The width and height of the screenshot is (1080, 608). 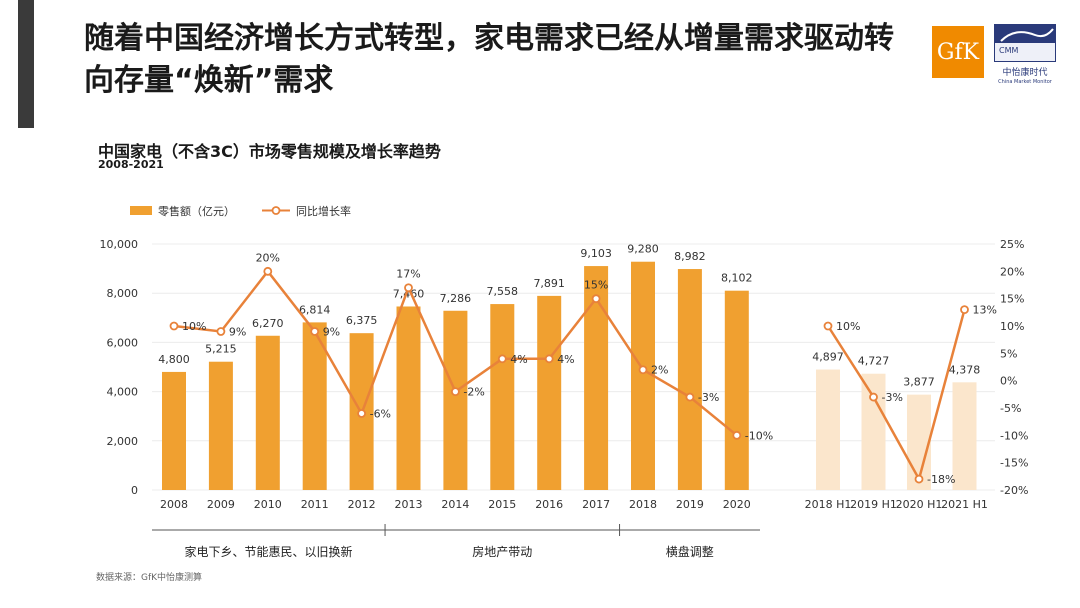 I want to click on right-axis-tick-label: -5%, so click(x=1010, y=408).